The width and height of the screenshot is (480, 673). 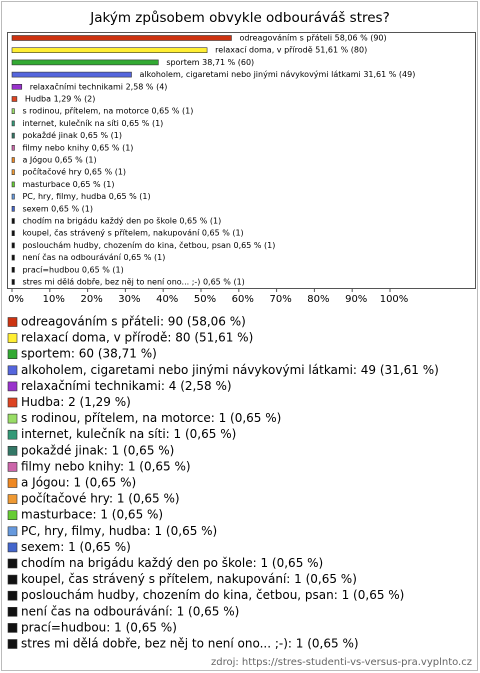 What do you see at coordinates (86, 196) in the screenshot?
I see `bar-label: PC, hry, filmy, hudba 0,65 % (1)` at bounding box center [86, 196].